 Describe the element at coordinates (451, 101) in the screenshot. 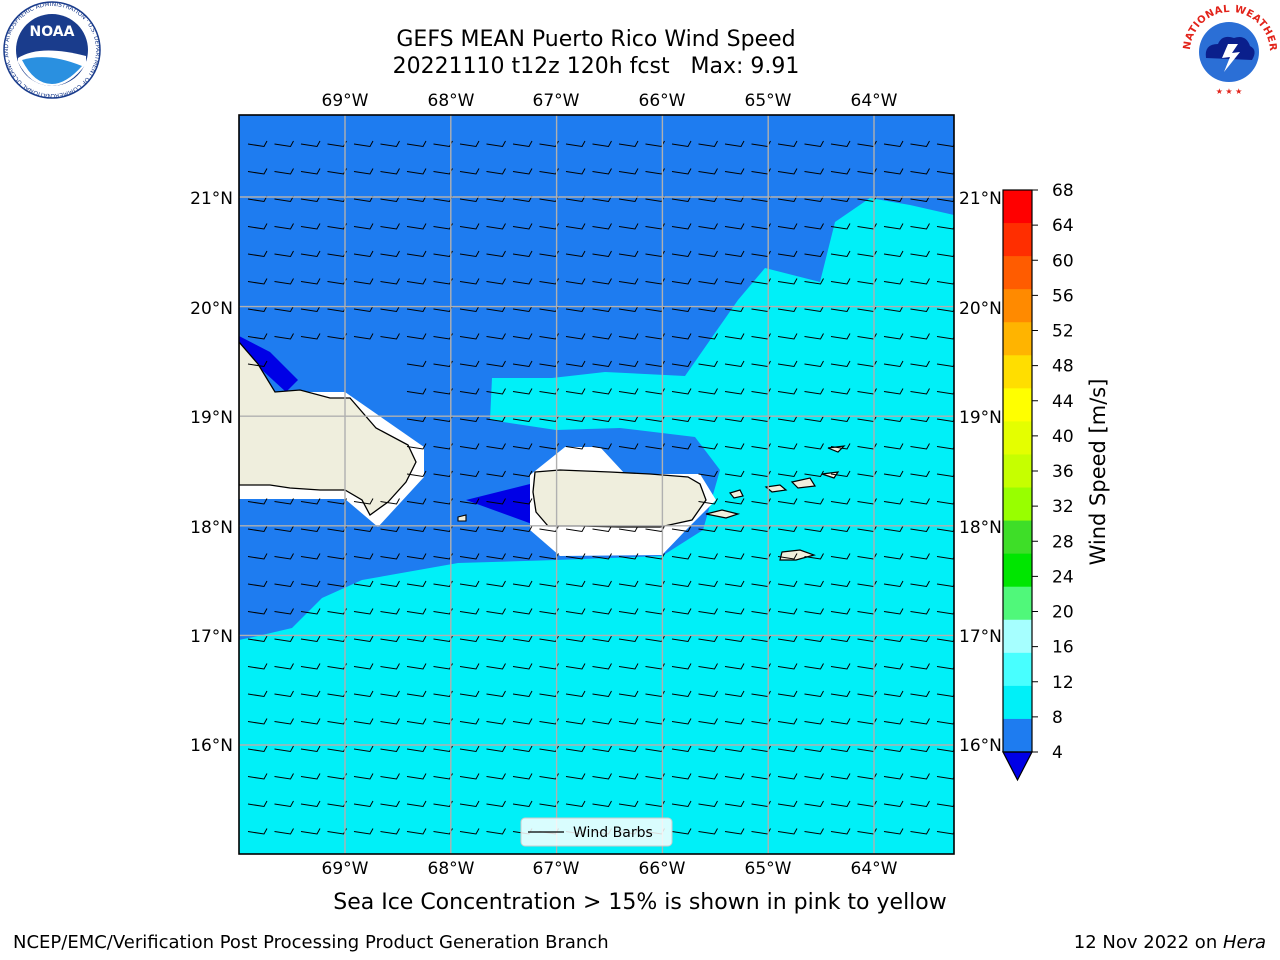

I see `lon-label-top: 68°W` at that location.